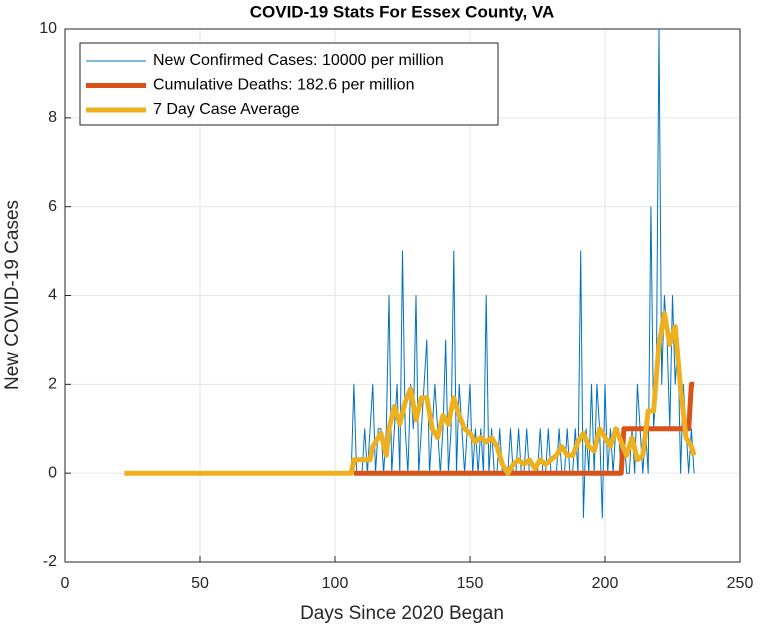  I want to click on y-tick-label: 8, so click(52, 117).